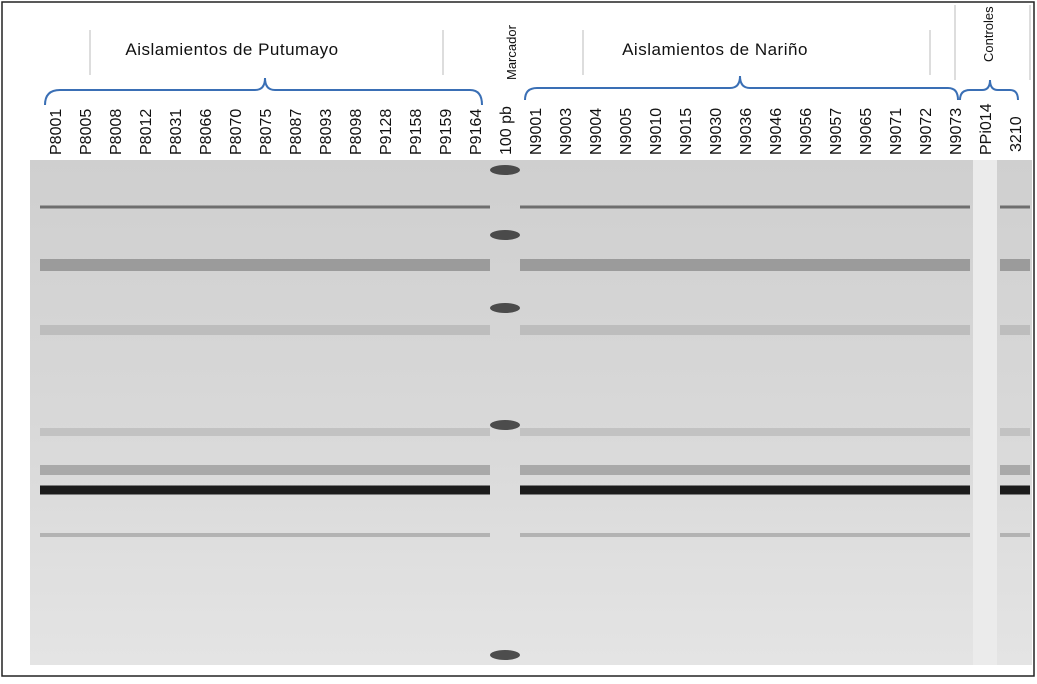  What do you see at coordinates (926, 131) in the screenshot?
I see `lane-label: N9072` at bounding box center [926, 131].